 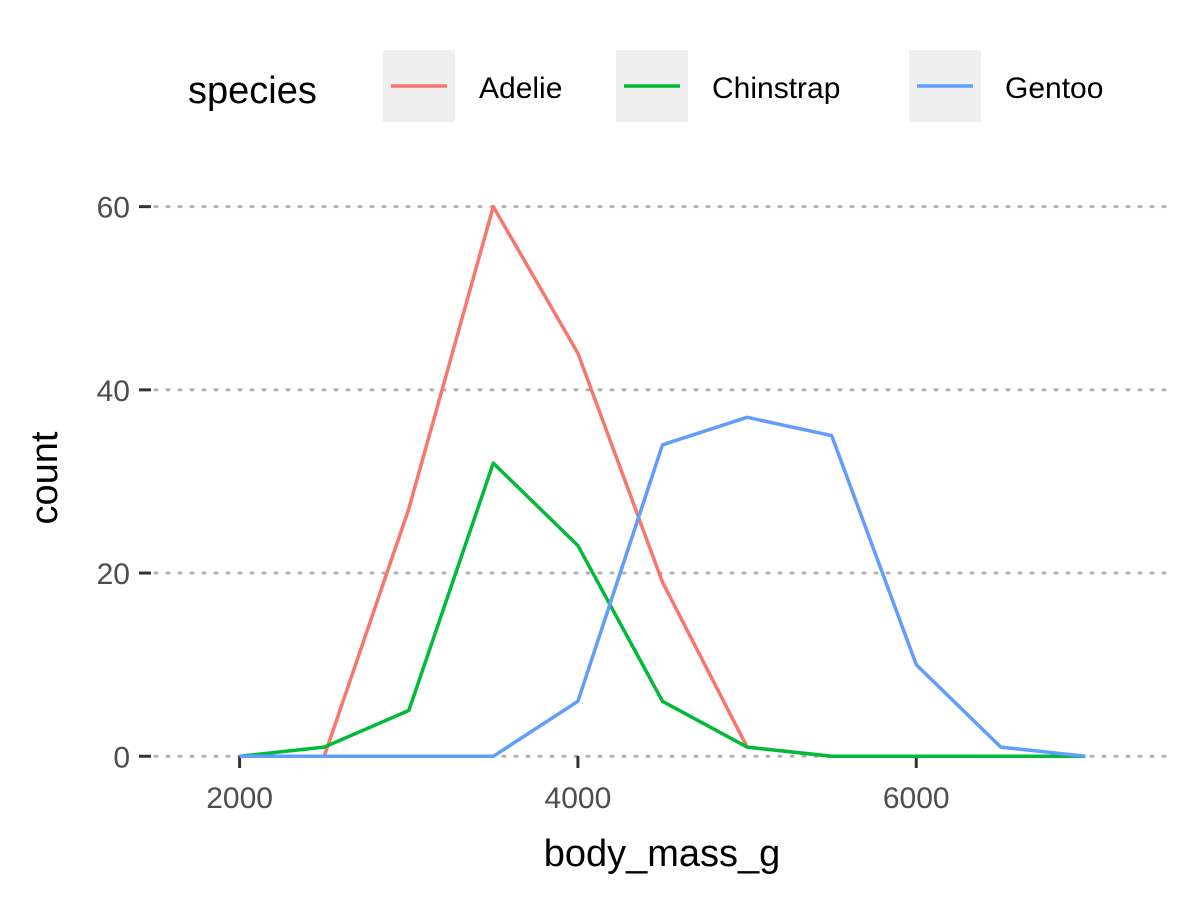 What do you see at coordinates (252, 91) in the screenshot?
I see `legend-title: species` at bounding box center [252, 91].